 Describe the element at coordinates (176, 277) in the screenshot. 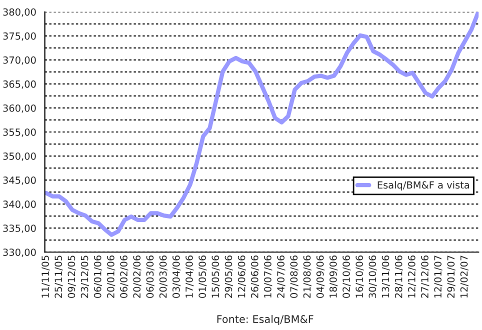

I see `x-tick-label: 03/04/06` at that location.